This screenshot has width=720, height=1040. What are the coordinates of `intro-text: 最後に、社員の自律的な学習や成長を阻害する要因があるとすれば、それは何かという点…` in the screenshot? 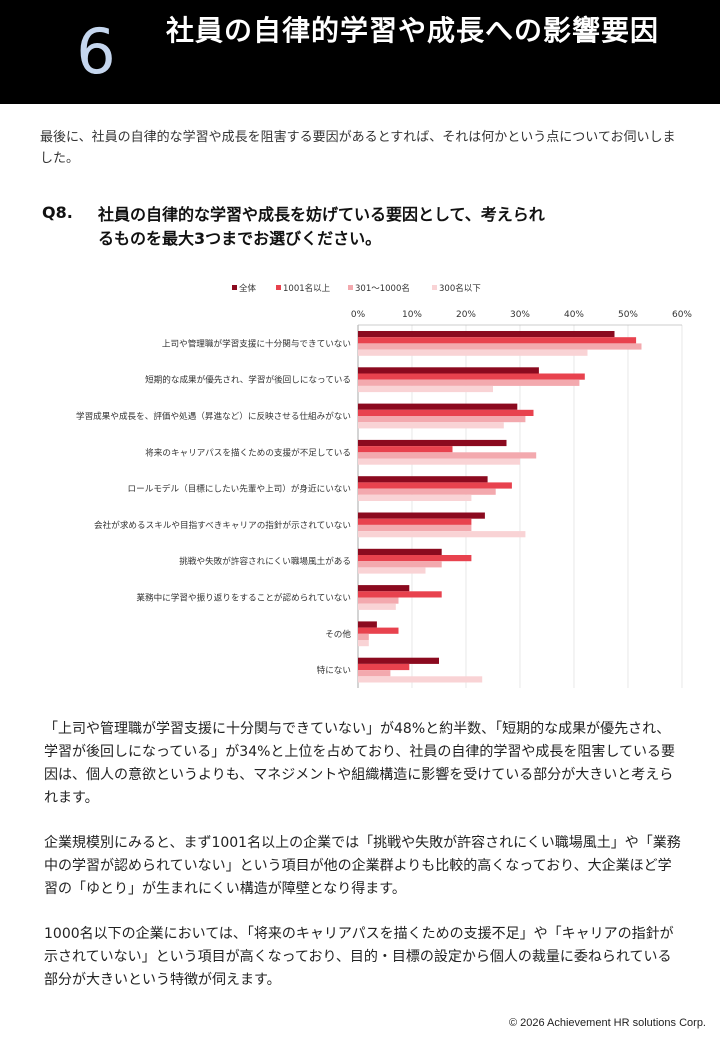 It's located at (358, 148).